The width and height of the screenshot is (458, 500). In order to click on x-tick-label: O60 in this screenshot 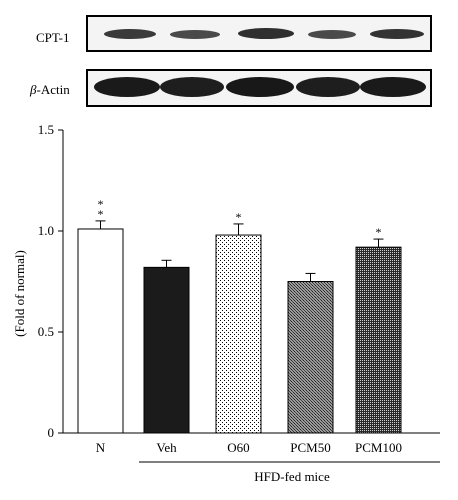, I will do `click(238, 447)`.